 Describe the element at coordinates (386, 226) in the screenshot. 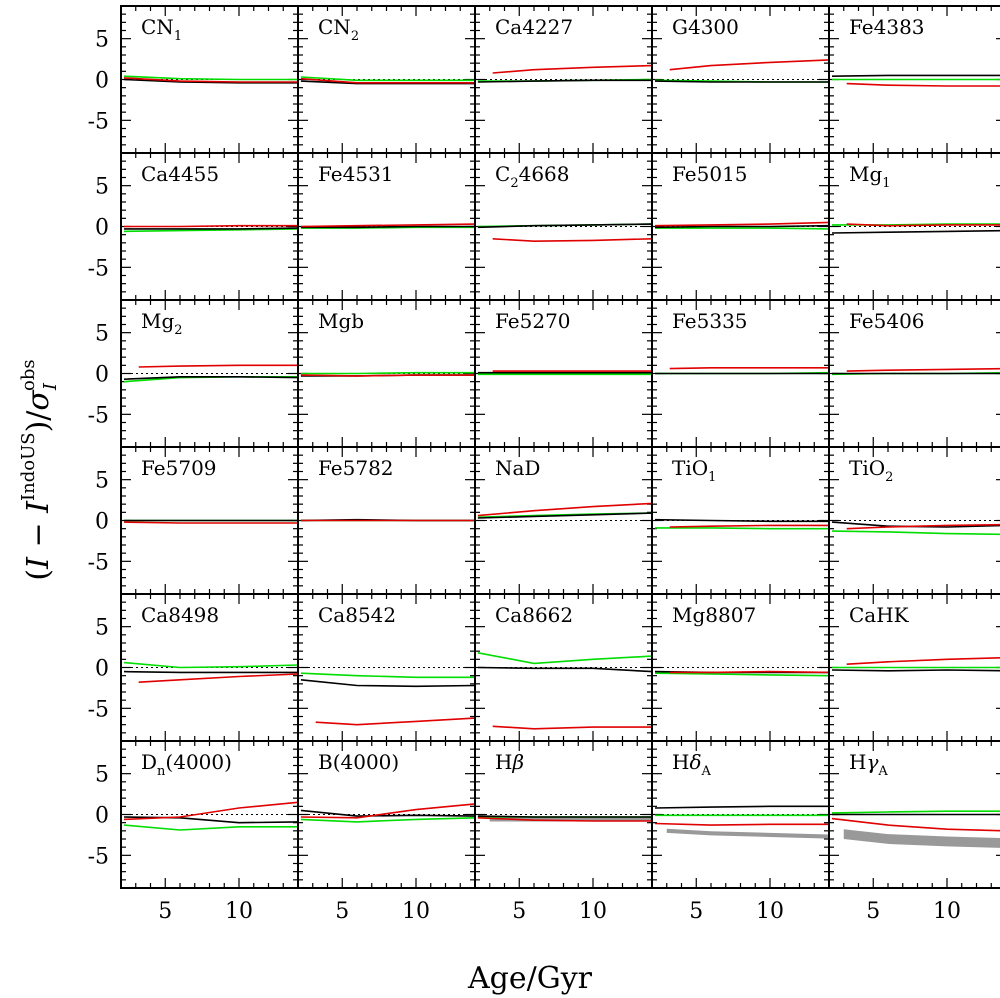

I see `panel-6: Fe4531` at that location.